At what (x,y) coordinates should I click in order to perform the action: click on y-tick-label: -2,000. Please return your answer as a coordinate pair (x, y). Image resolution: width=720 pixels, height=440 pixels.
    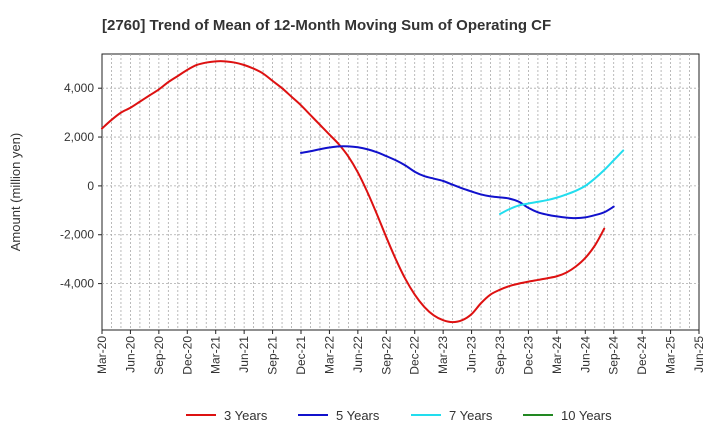
    Looking at the image, I should click on (77, 235).